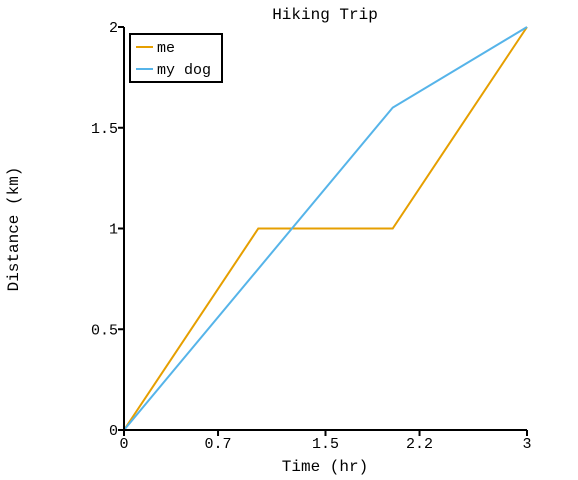  Describe the element at coordinates (123, 444) in the screenshot. I see `x-tick-label: 0` at that location.